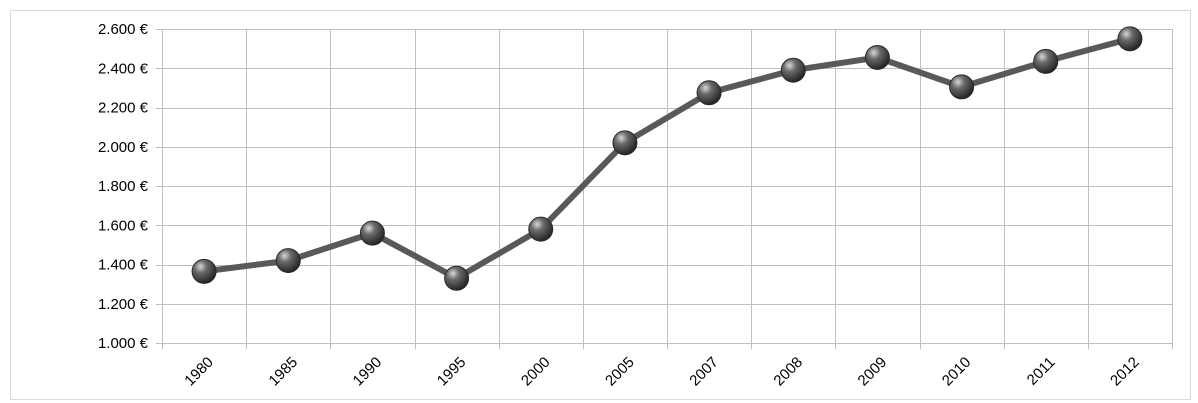 The image size is (1198, 403). What do you see at coordinates (123, 304) in the screenshot?
I see `y-tick-label: 1.200 €` at bounding box center [123, 304].